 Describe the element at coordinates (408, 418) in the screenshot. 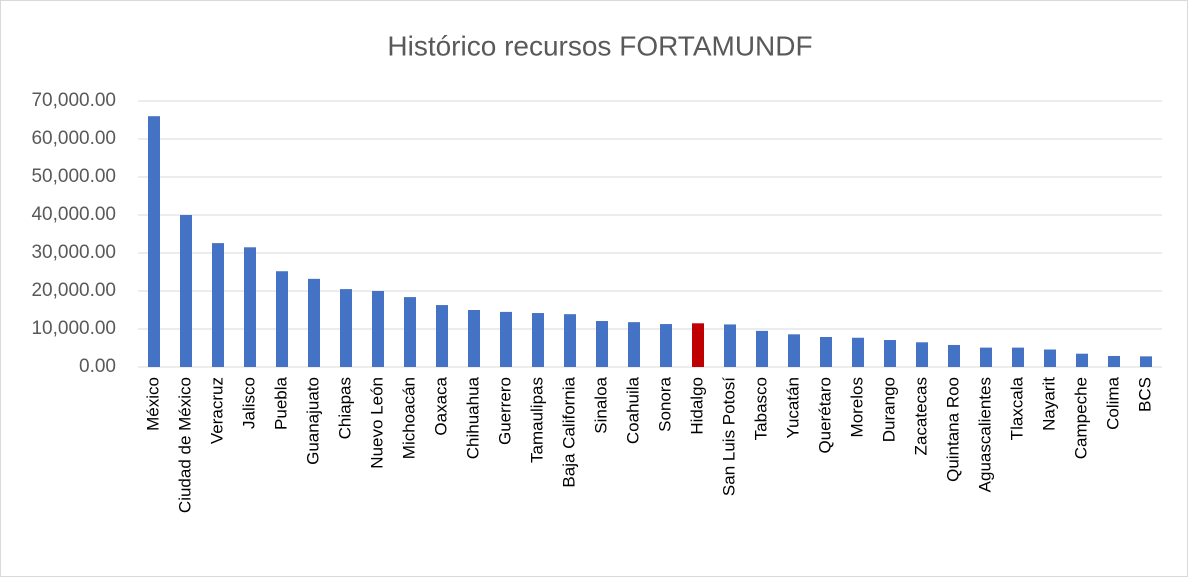

I see `x-tick-label: Michoacán` at that location.